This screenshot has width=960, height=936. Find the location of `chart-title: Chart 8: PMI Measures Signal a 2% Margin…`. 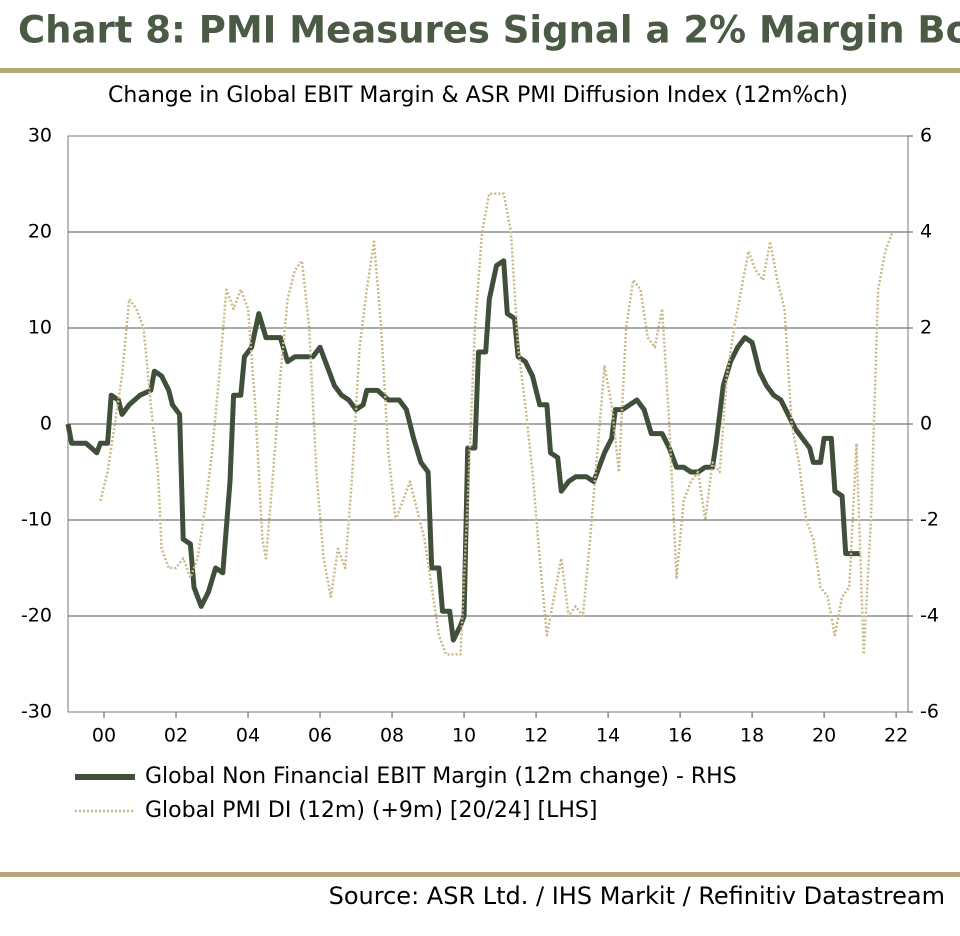

chart-title: Chart 8: PMI Measures Signal a 2% Margin… is located at coordinates (489, 30).